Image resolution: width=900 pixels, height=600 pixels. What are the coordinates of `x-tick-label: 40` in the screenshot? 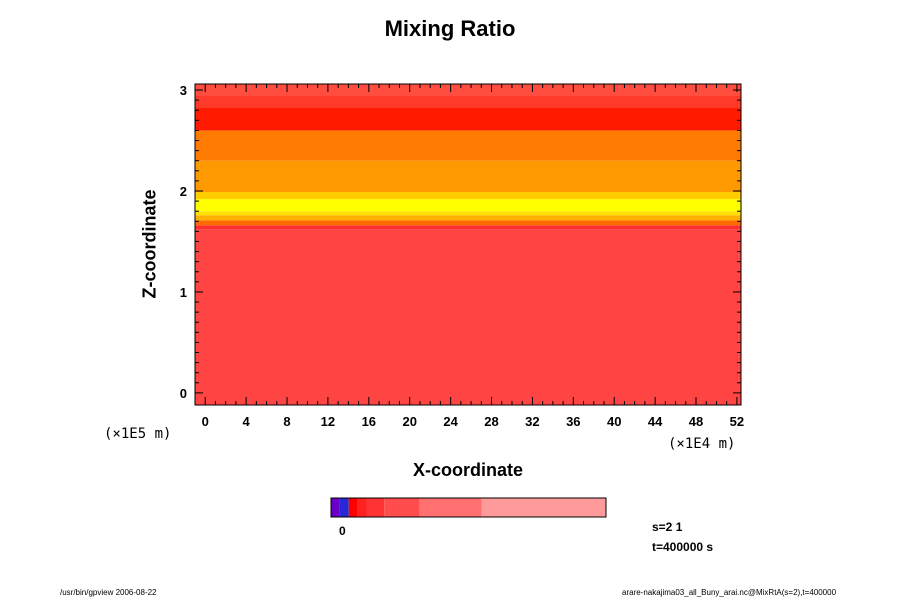 It's located at (614, 421).